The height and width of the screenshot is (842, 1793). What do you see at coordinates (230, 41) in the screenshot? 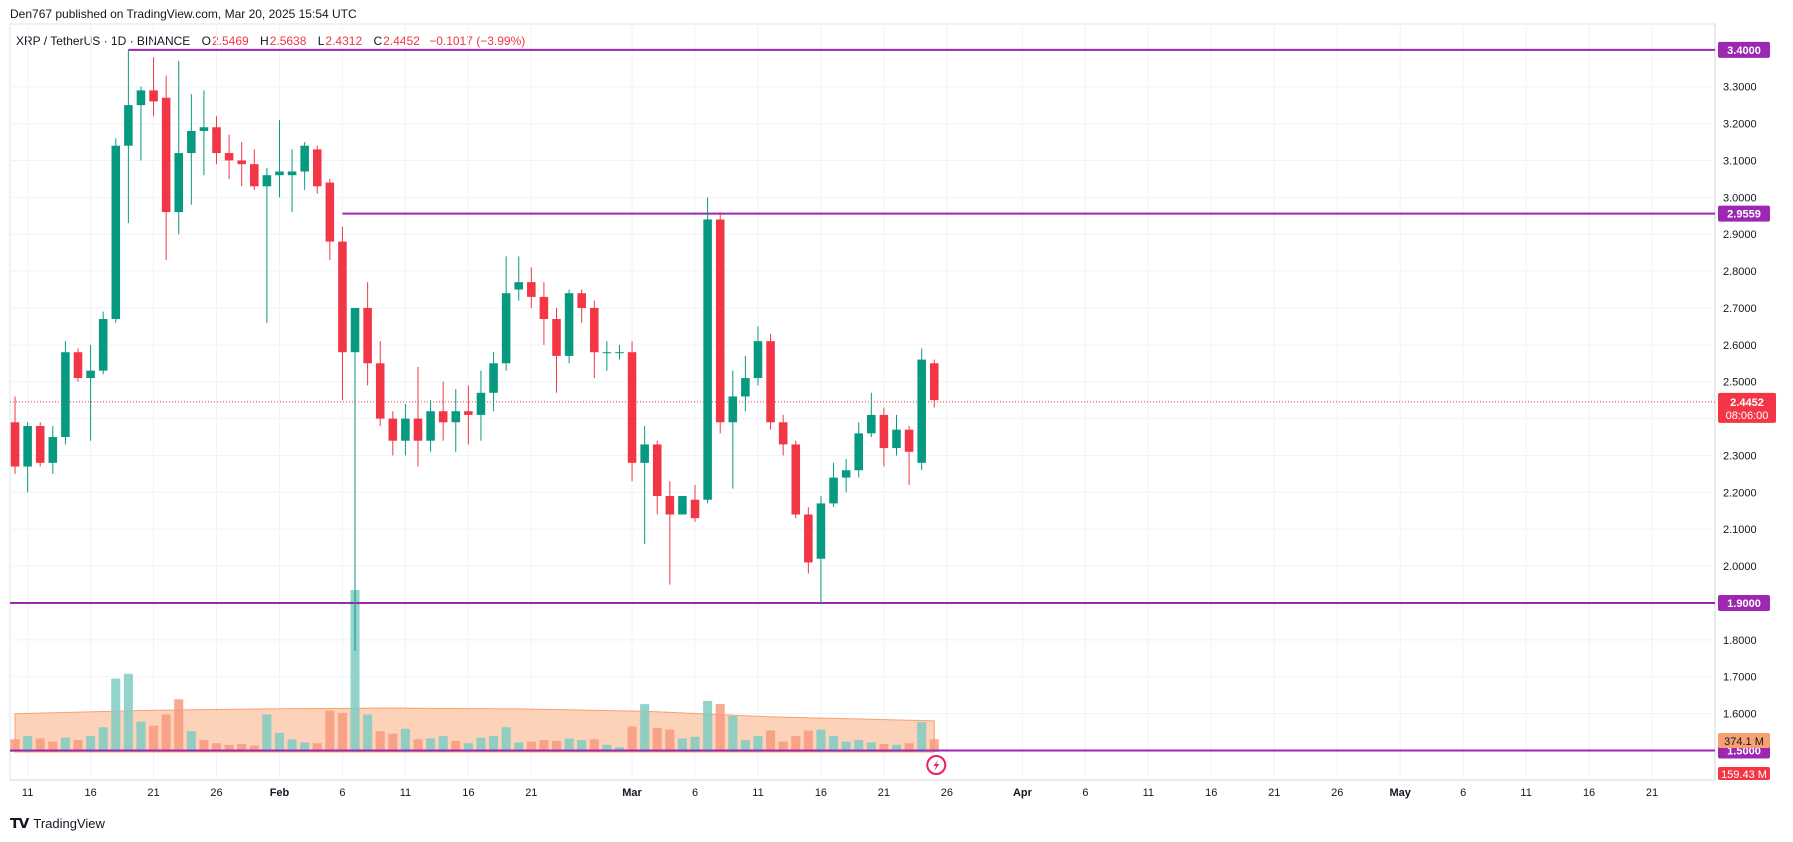
I see `legend-open-value: 2.5469` at bounding box center [230, 41].